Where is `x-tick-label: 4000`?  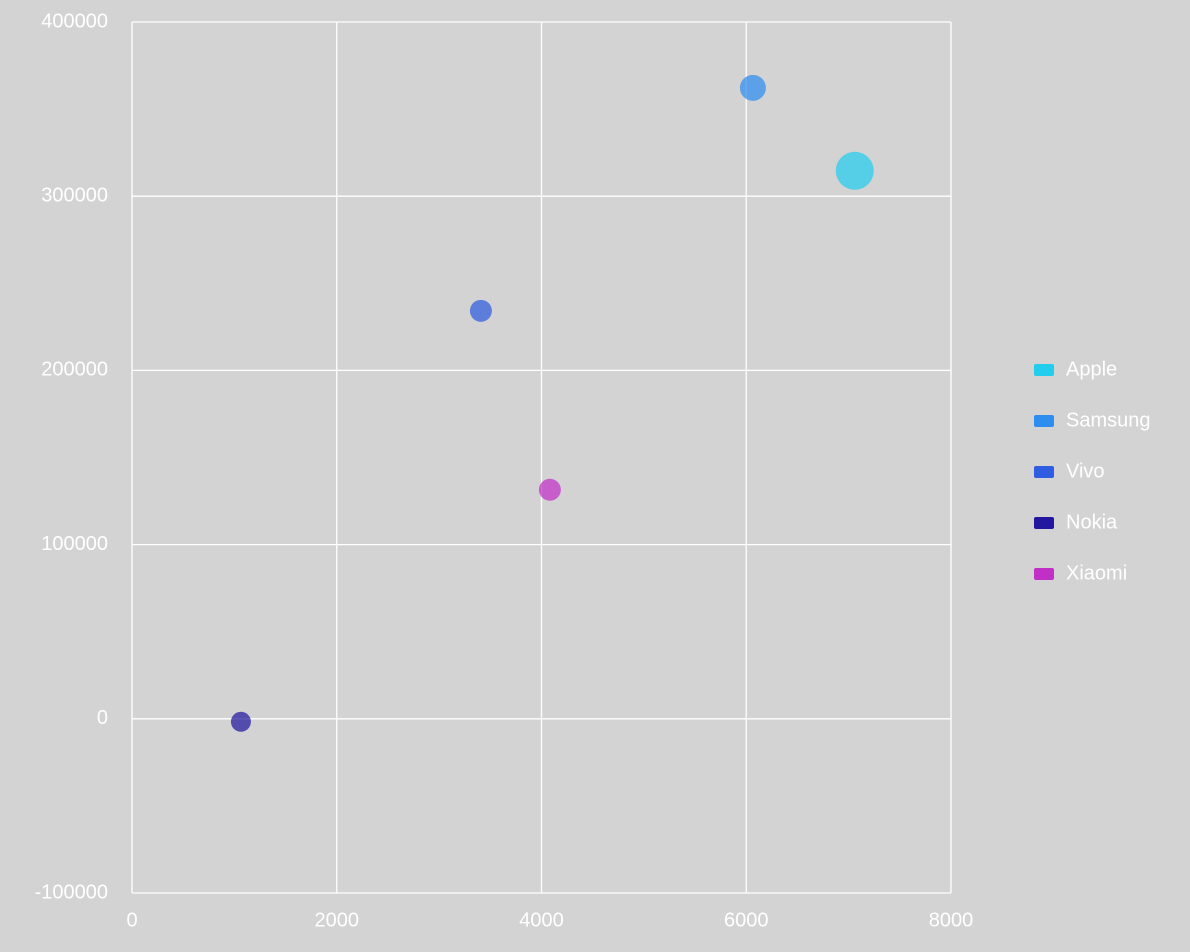 x-tick-label: 4000 is located at coordinates (541, 920).